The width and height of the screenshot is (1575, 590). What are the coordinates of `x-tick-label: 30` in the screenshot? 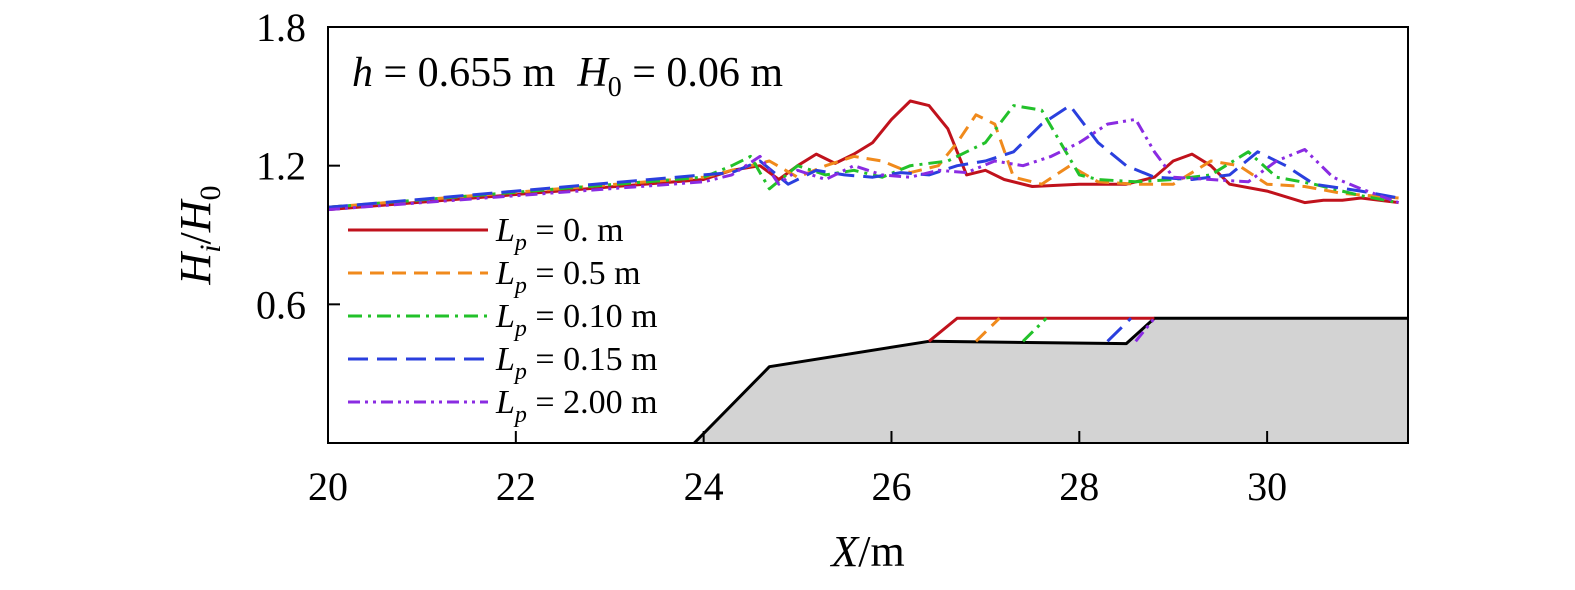 It's located at (1267, 486).